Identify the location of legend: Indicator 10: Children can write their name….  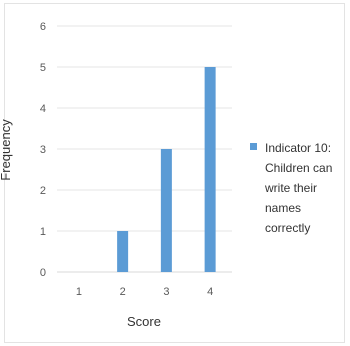
(291, 188).